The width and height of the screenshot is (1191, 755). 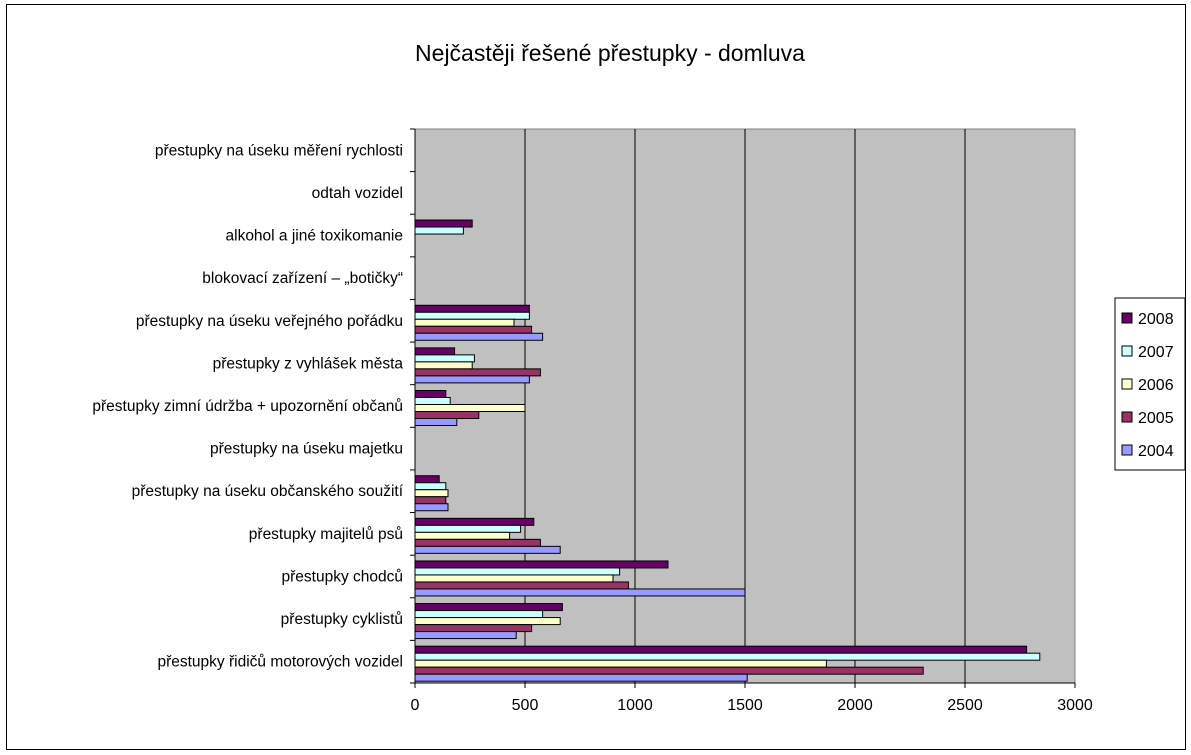 I want to click on x-tick-label: 2000, so click(x=855, y=705).